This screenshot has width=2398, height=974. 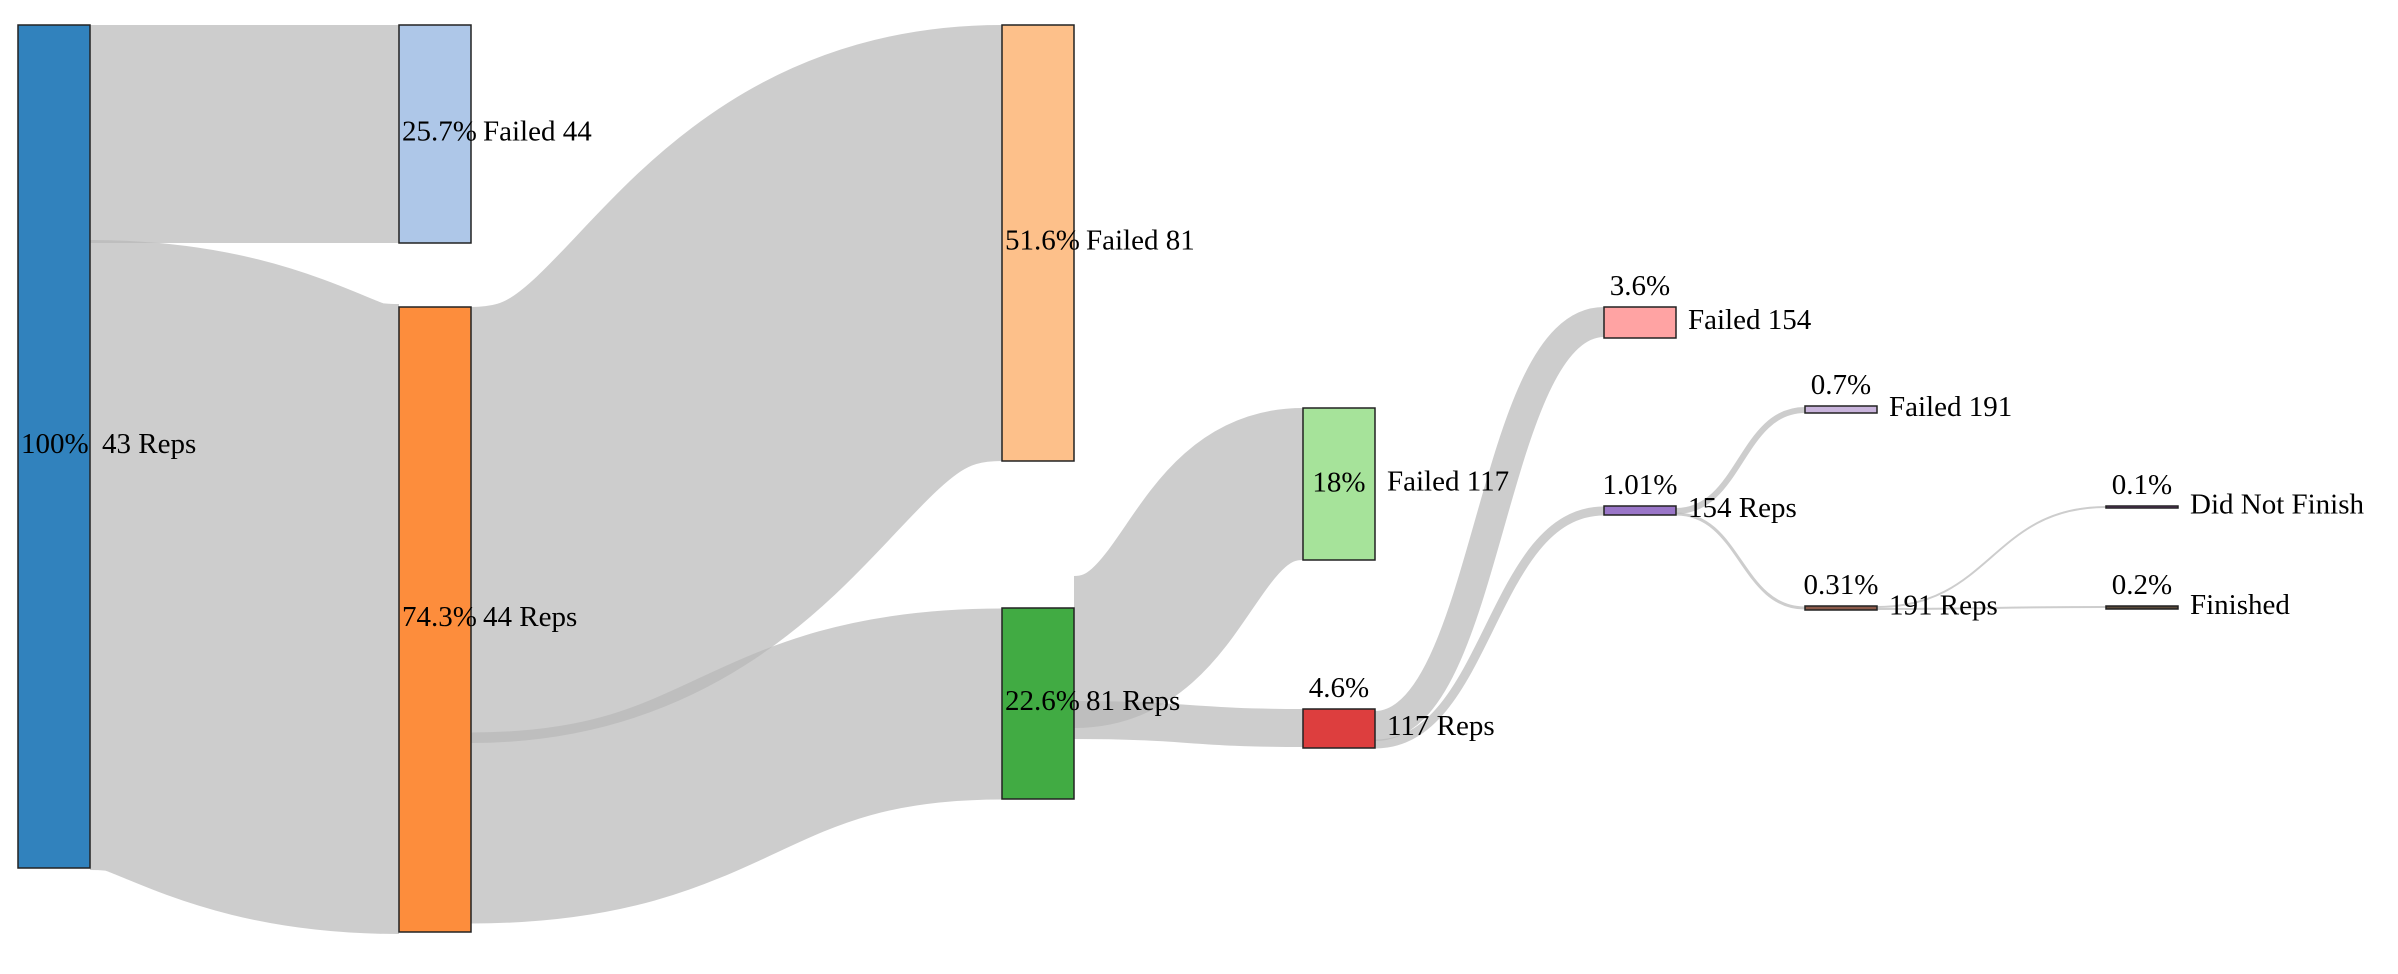 What do you see at coordinates (1740, 460) in the screenshot?
I see `link-n154-to-f191` at bounding box center [1740, 460].